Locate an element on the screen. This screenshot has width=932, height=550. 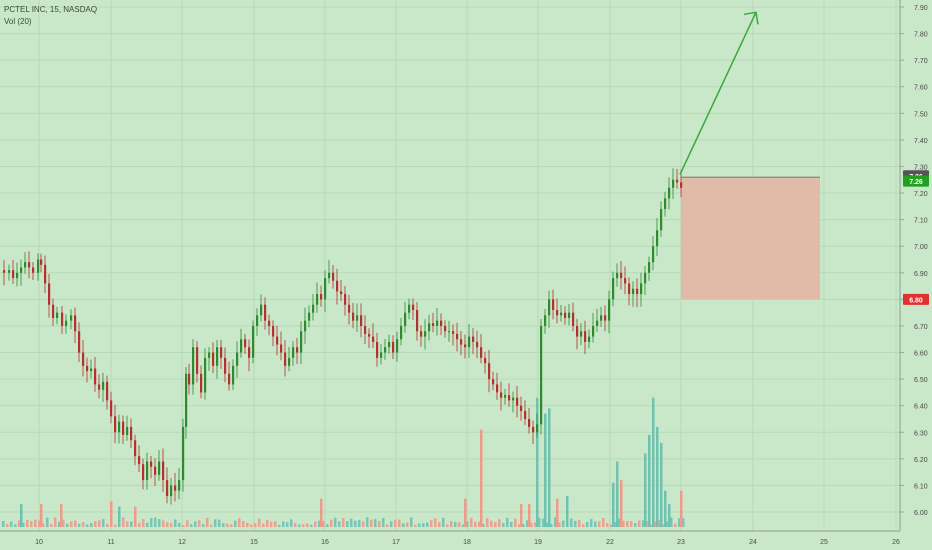
y-tick-label: 7.60 is located at coordinates (921, 88).